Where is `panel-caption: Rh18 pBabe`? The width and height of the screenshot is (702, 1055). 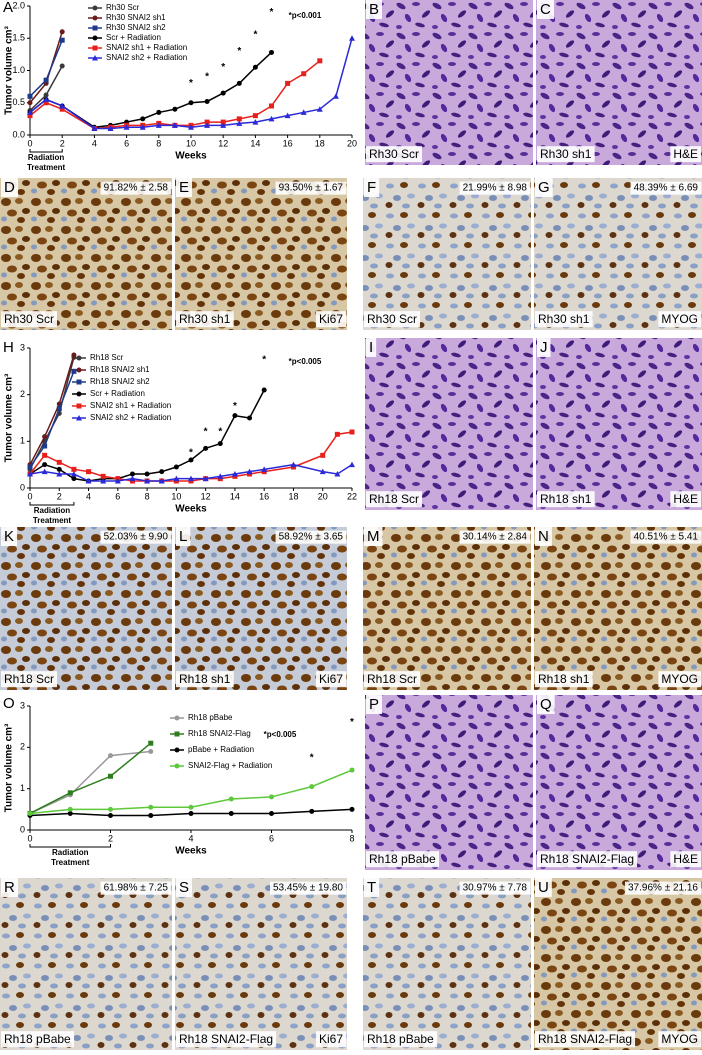 panel-caption: Rh18 pBabe is located at coordinates (402, 859).